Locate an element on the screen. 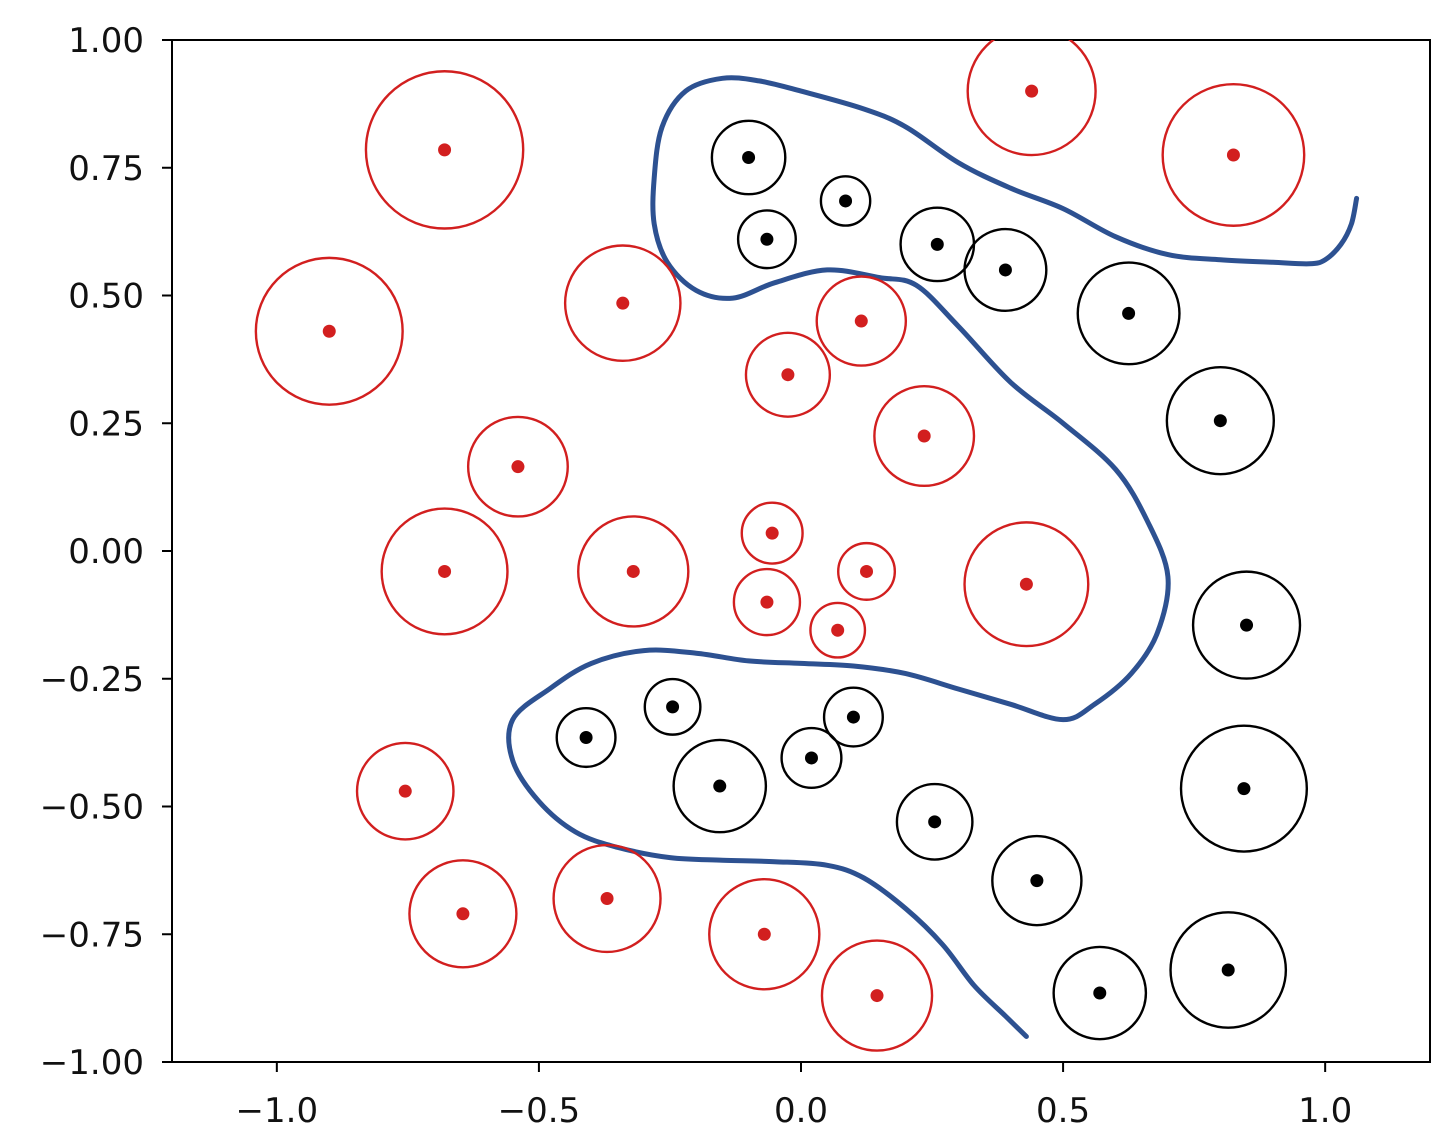  y-tick-label: −0.75 is located at coordinates (92, 935).